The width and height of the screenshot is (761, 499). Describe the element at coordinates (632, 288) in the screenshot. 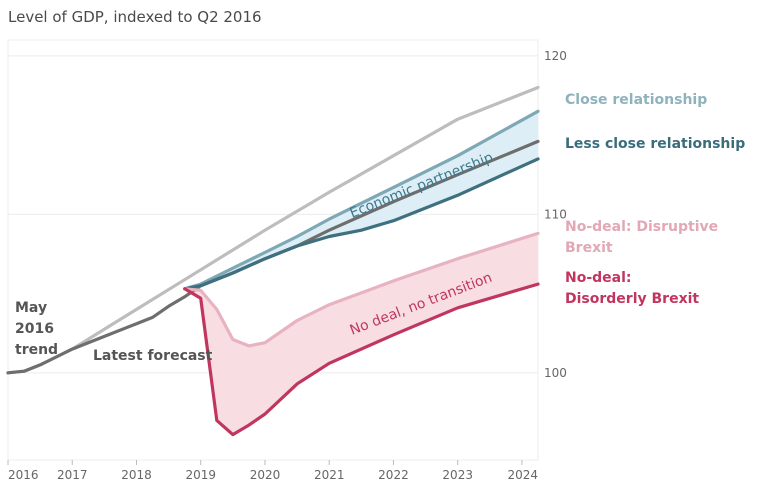

I see `legend-entry: No-deal: Disorderly Brexit` at that location.